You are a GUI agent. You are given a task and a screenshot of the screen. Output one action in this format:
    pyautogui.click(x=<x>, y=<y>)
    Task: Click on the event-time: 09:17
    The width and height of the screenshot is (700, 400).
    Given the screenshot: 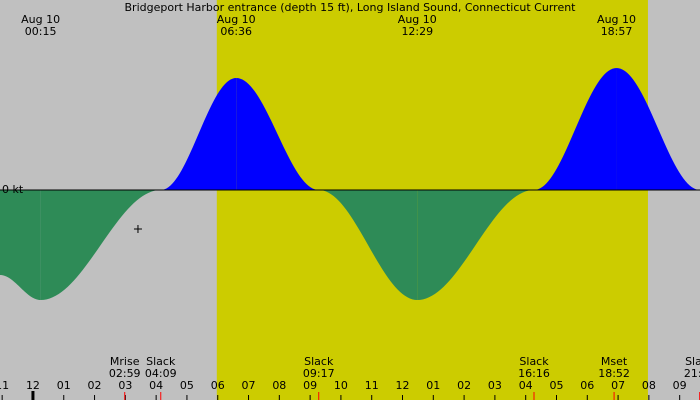 What is the action you would take?
    pyautogui.click(x=319, y=373)
    